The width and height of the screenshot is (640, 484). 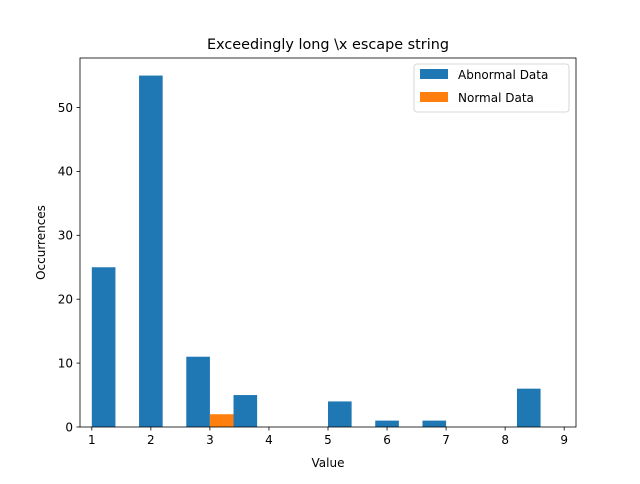 What do you see at coordinates (328, 45) in the screenshot?
I see `chart-title: Exceedingly long \x escape string` at bounding box center [328, 45].